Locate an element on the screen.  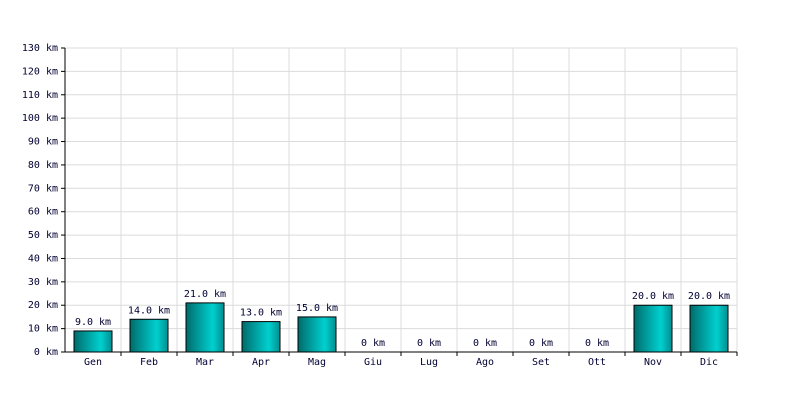
value-label: 15.0 km is located at coordinates (317, 308).